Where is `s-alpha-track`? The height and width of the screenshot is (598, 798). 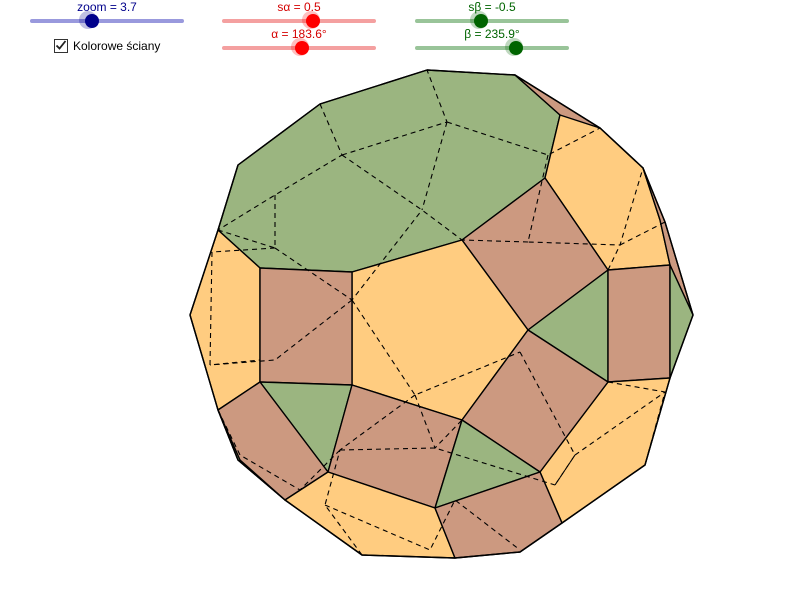 s-alpha-track is located at coordinates (299, 21).